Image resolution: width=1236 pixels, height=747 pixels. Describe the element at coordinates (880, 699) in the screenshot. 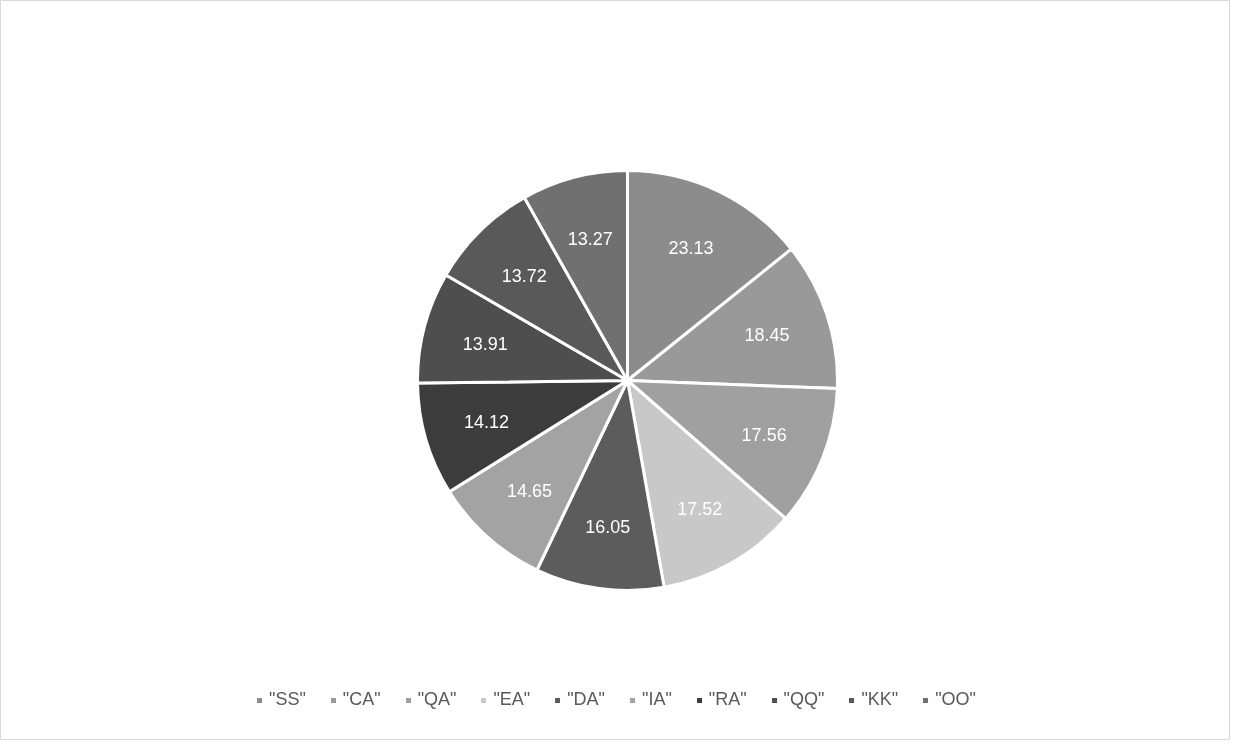

I see `legend-label: "KK"` at that location.